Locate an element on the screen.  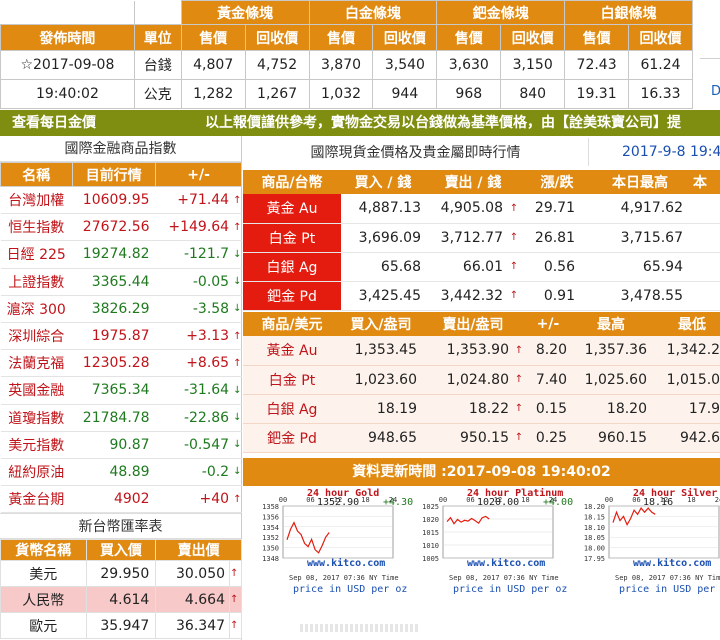
index-name: 恒生指數 is located at coordinates (36, 227).